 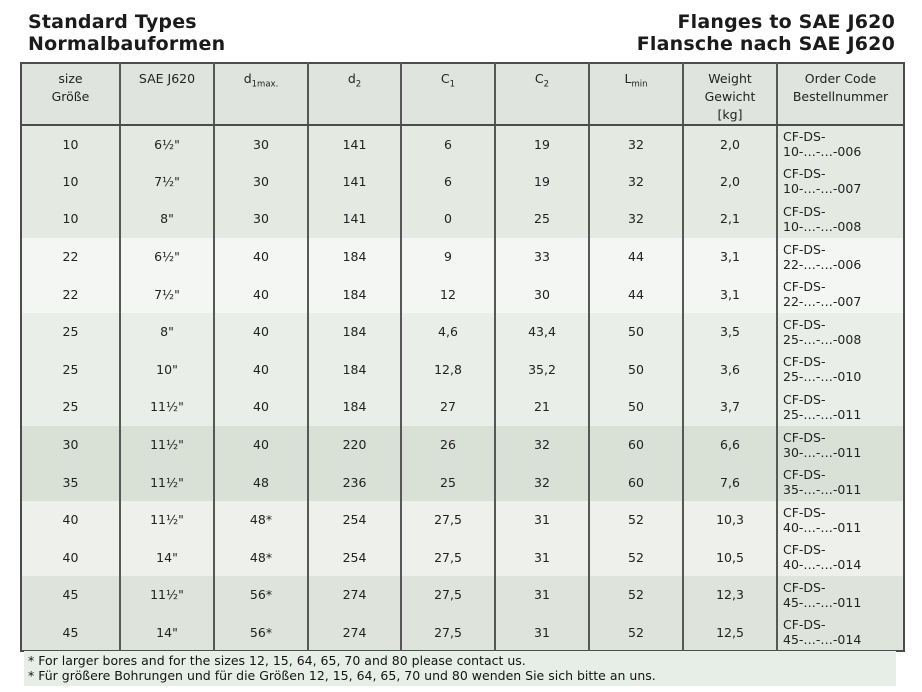 What do you see at coordinates (70, 445) in the screenshot?
I see `cell-size: 30` at bounding box center [70, 445].